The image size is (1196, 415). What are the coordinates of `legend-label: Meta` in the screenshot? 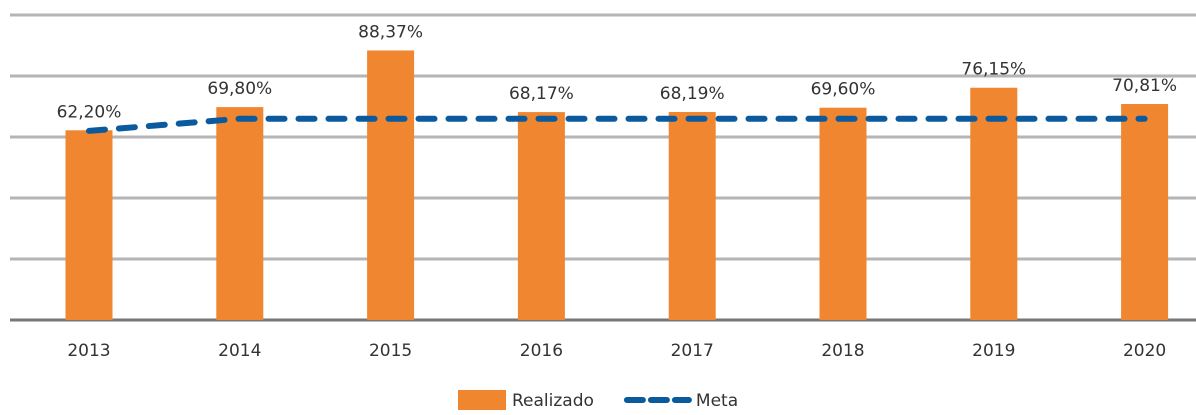 It's located at (717, 401).